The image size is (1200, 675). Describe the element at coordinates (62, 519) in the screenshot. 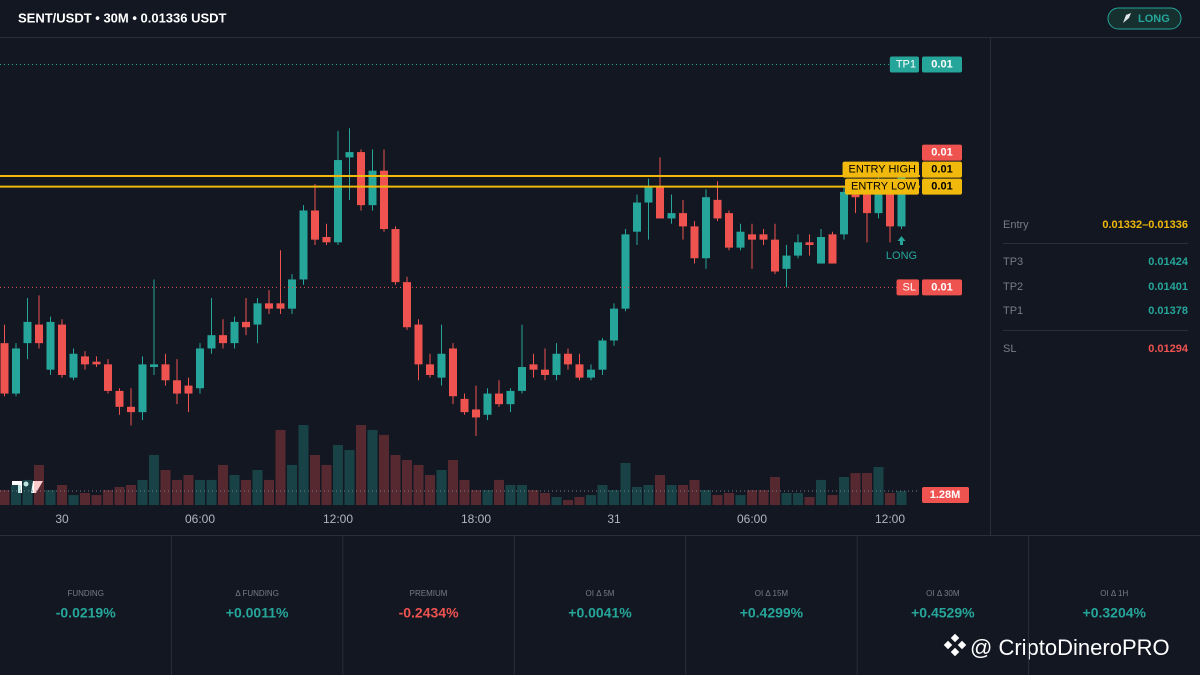

I see `x-tick-label: 30` at that location.